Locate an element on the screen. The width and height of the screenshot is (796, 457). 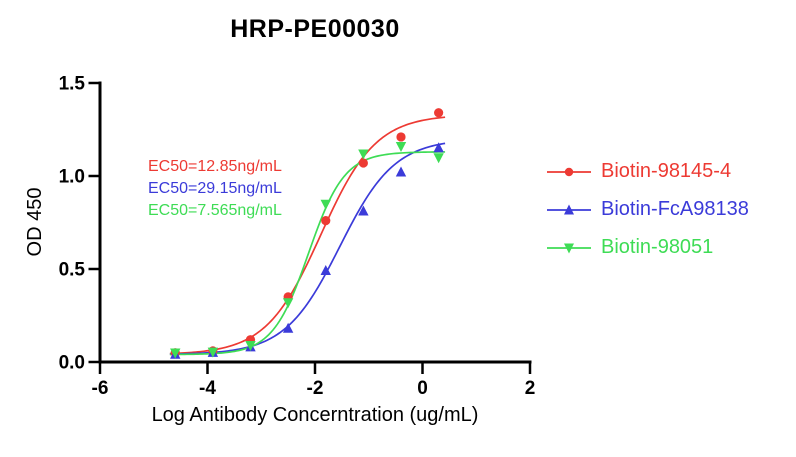
y-tick-label: 0.5 is located at coordinates (72, 270).